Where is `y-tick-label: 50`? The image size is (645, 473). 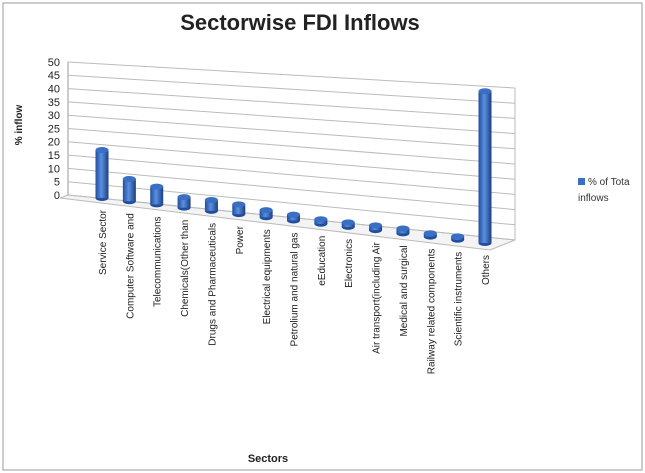 y-tick-label: 50 is located at coordinates (54, 63).